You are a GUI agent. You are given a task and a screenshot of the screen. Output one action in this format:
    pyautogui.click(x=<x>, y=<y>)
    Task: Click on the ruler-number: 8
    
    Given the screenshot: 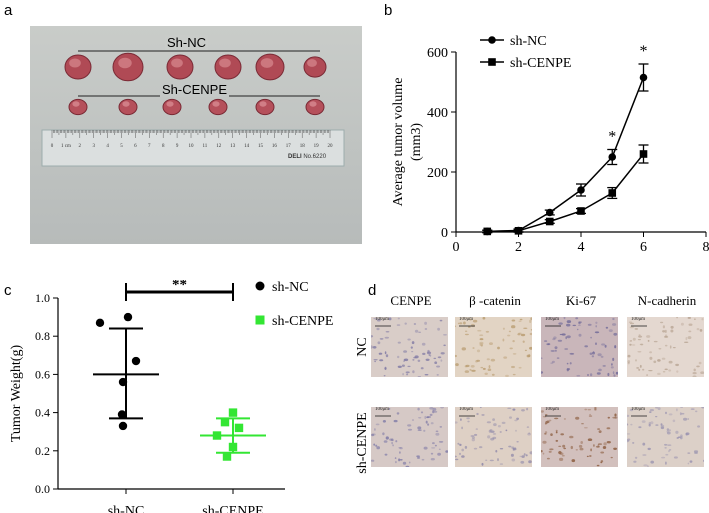 What is the action you would take?
    pyautogui.click(x=163, y=146)
    